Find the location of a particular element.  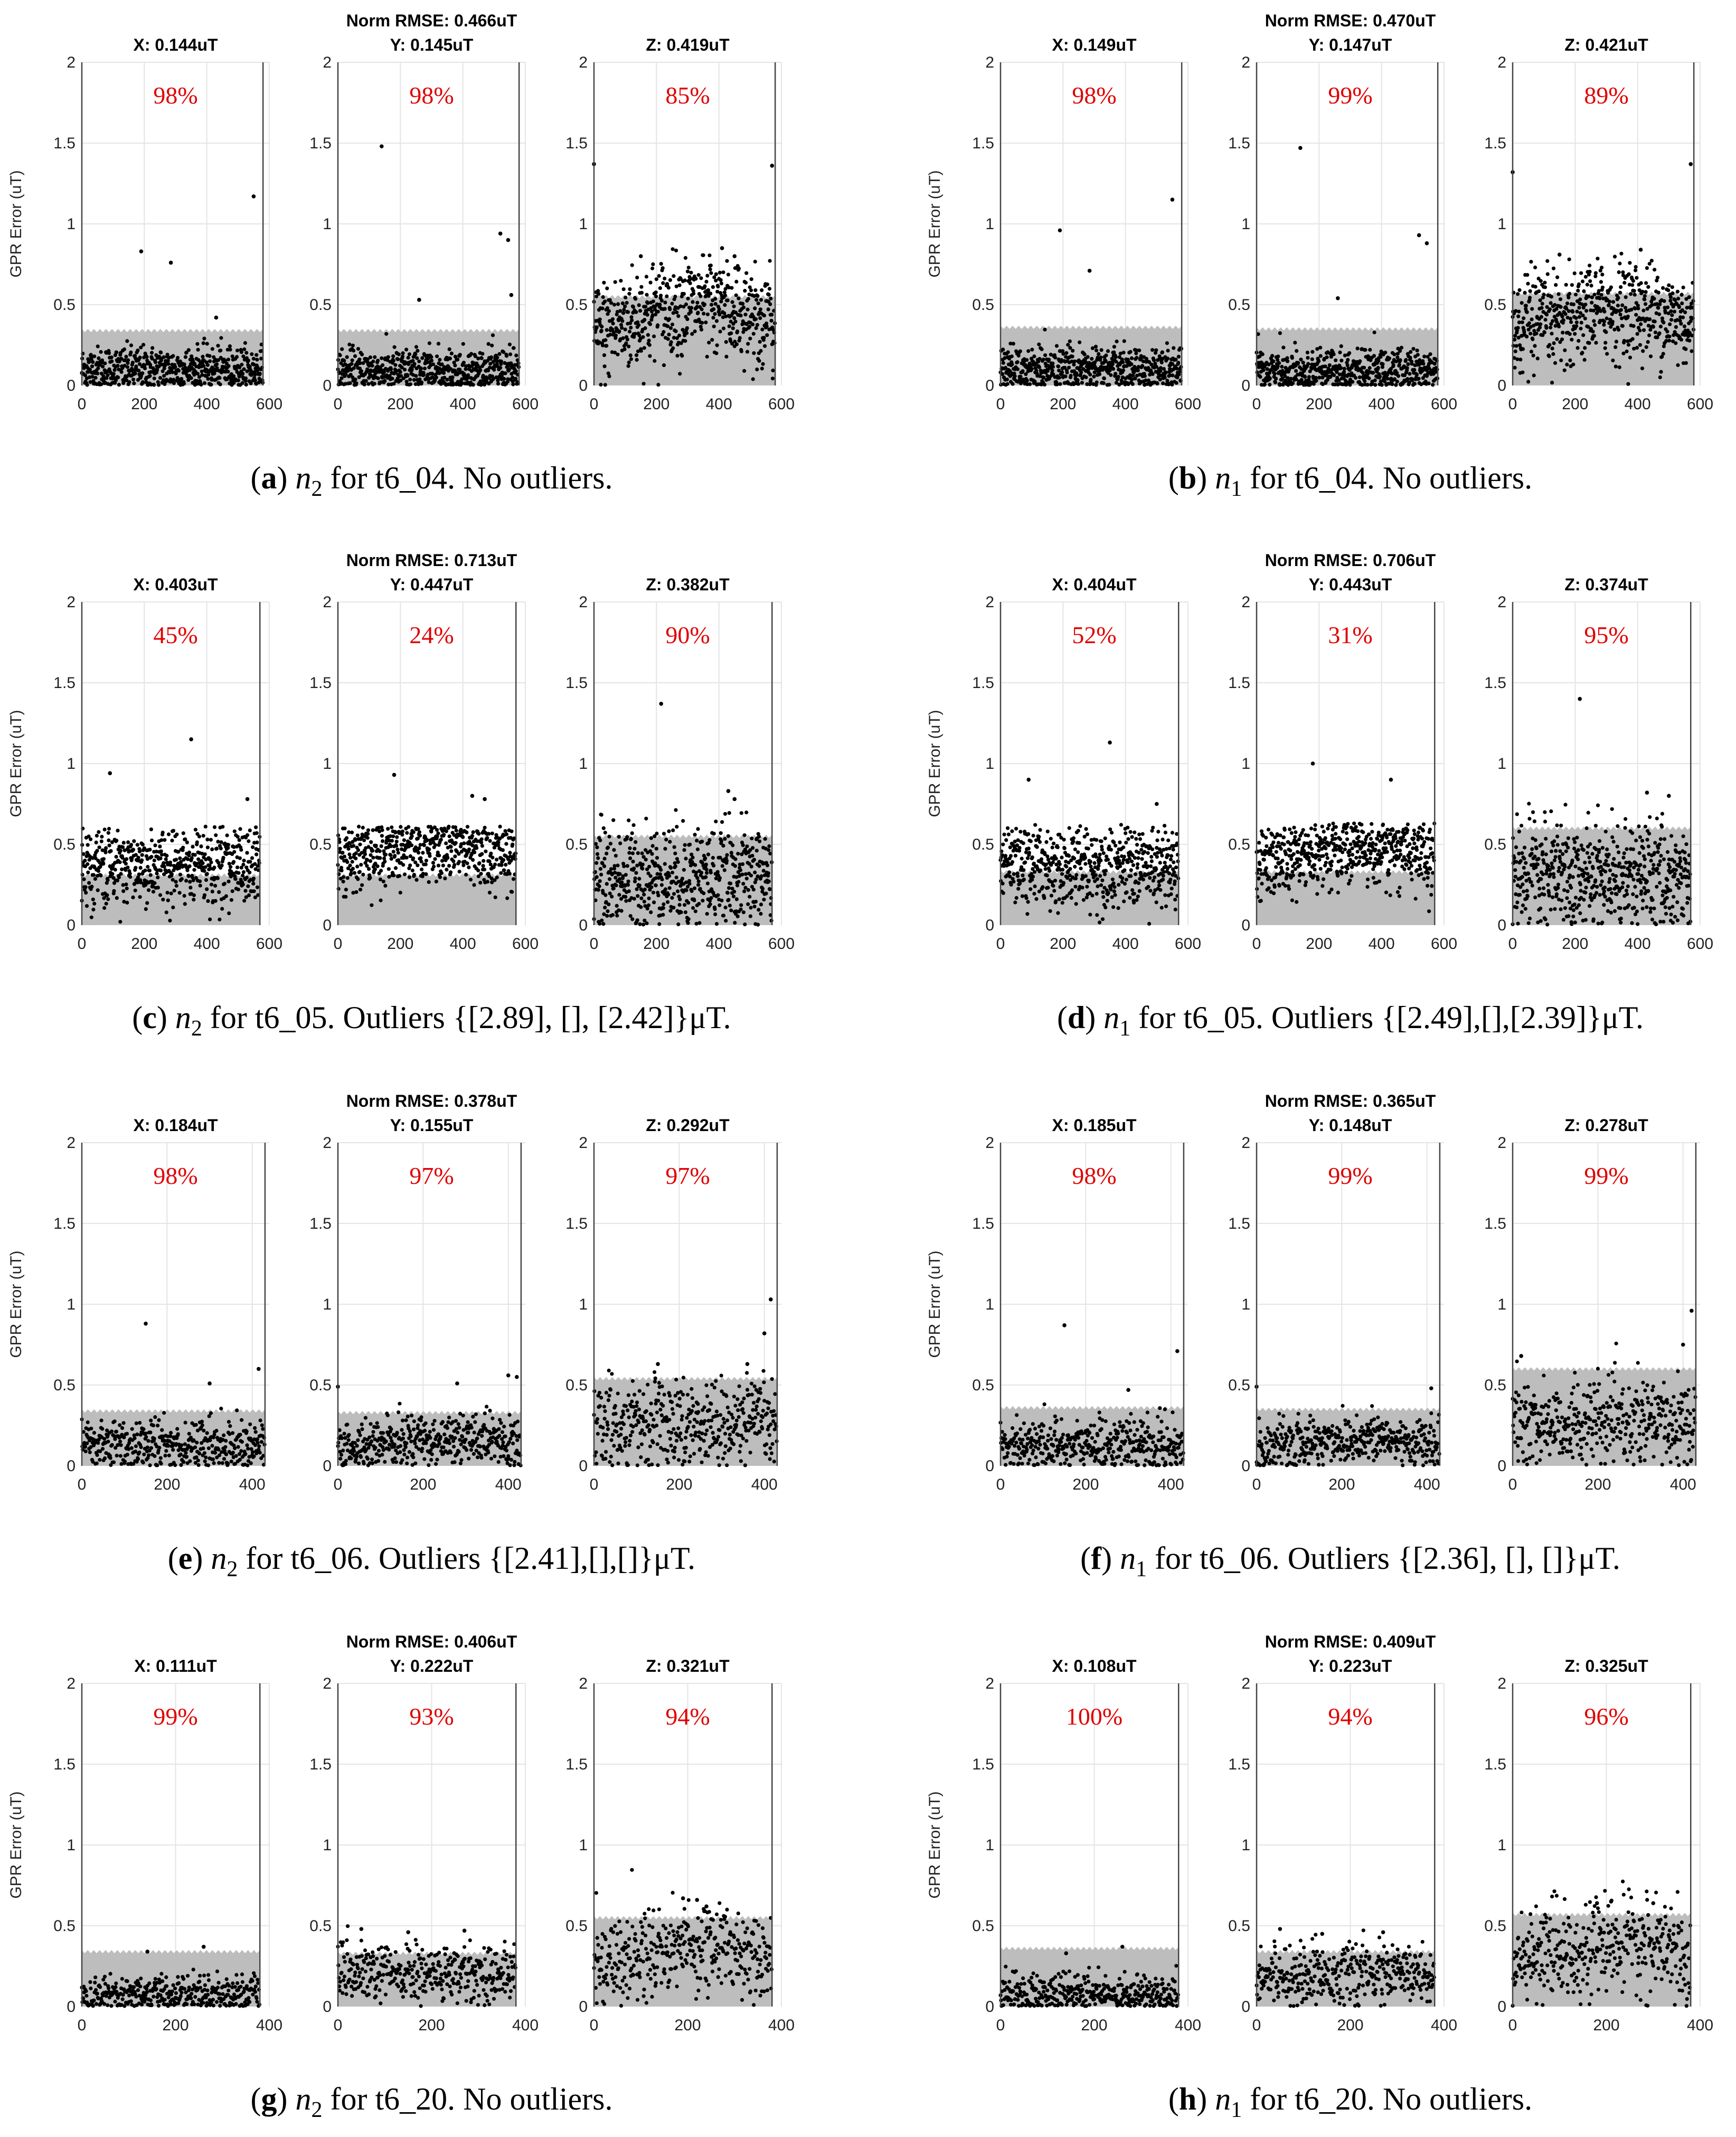

coverage-percent: 24% is located at coordinates (431, 635).